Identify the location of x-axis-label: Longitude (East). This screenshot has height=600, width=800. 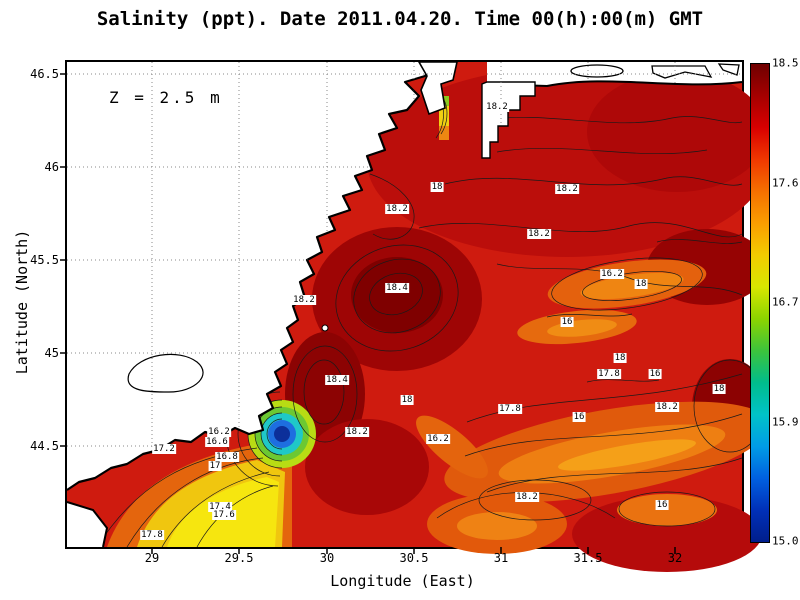
(402, 581).